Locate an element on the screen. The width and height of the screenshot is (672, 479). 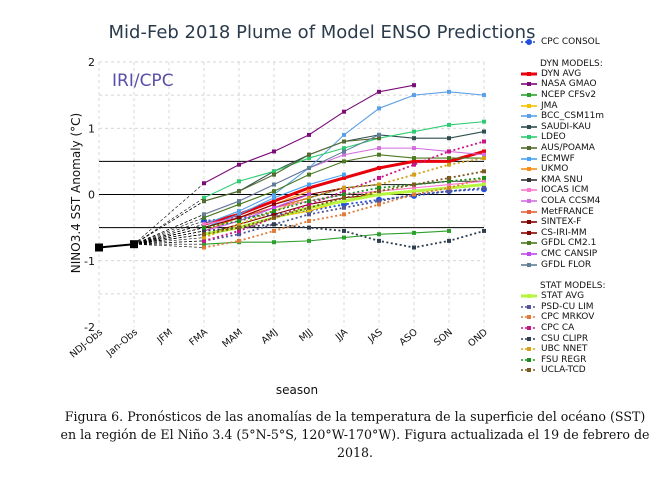
legend-entry: CPC CA is located at coordinates (595, 328).